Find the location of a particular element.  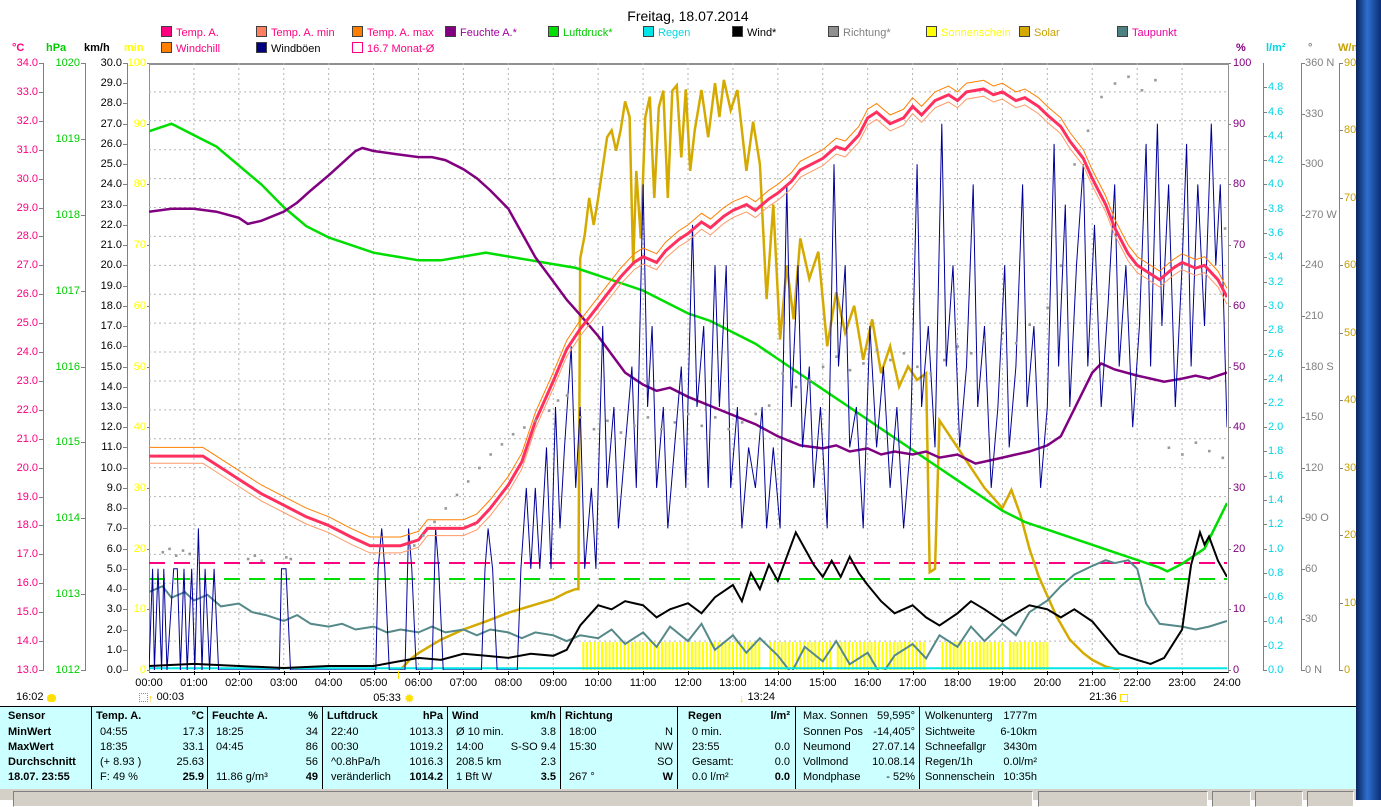

time-label-8: 08:00 is located at coordinates (508, 683).